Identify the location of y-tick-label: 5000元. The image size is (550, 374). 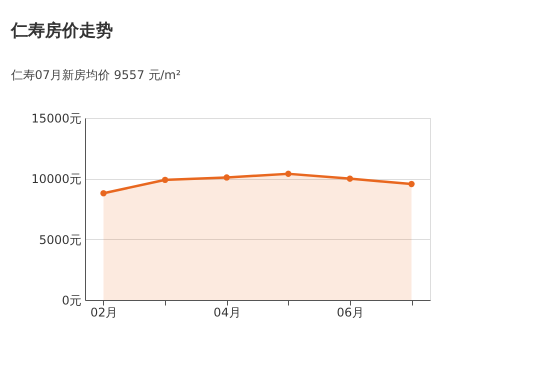
(60, 239).